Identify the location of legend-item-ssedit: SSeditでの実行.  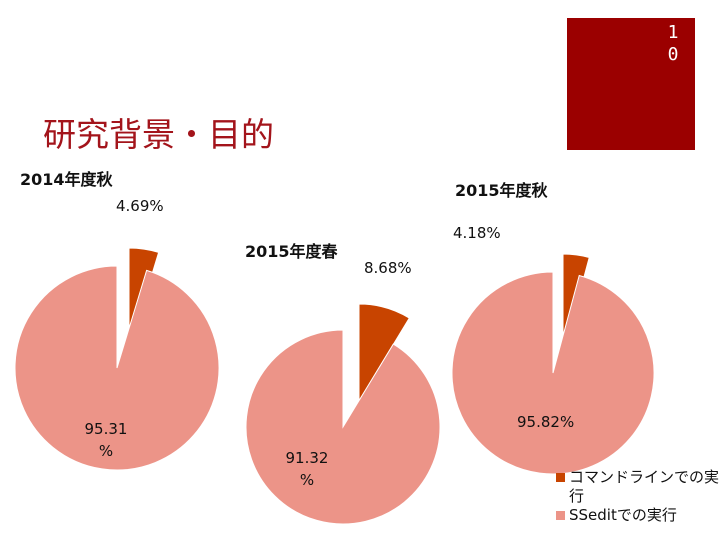
(637, 515).